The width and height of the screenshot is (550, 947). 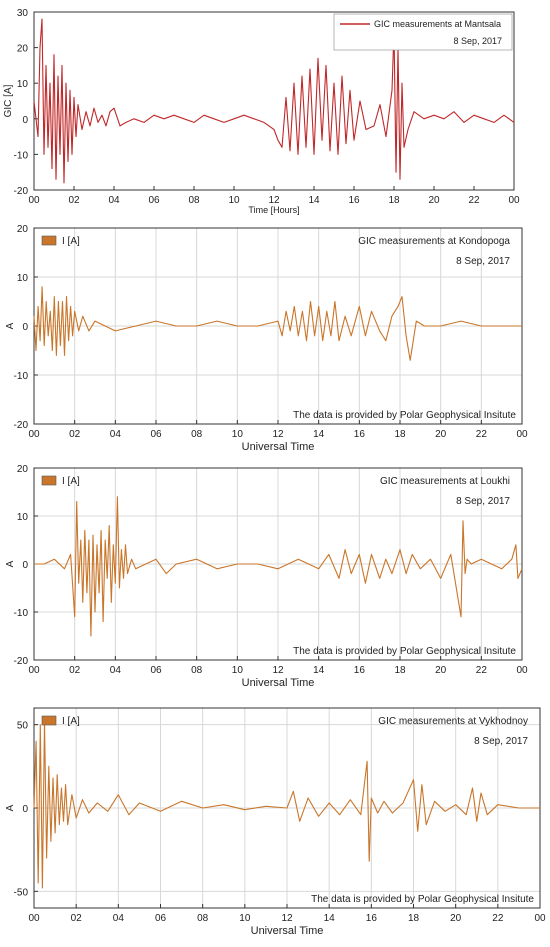 What do you see at coordinates (445, 481) in the screenshot?
I see `chart-title: GIC measurements at Loukhi` at bounding box center [445, 481].